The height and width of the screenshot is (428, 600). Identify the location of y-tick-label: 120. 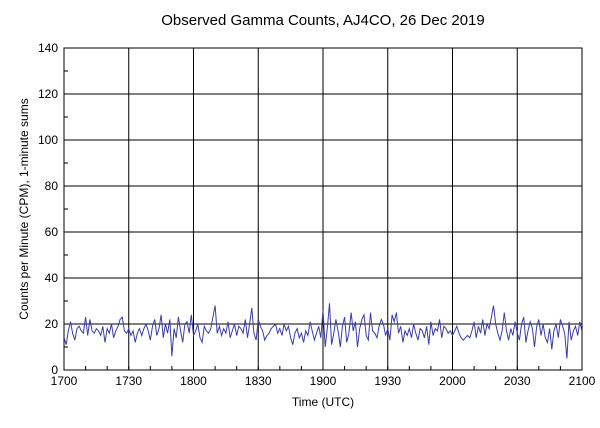
(48, 94).